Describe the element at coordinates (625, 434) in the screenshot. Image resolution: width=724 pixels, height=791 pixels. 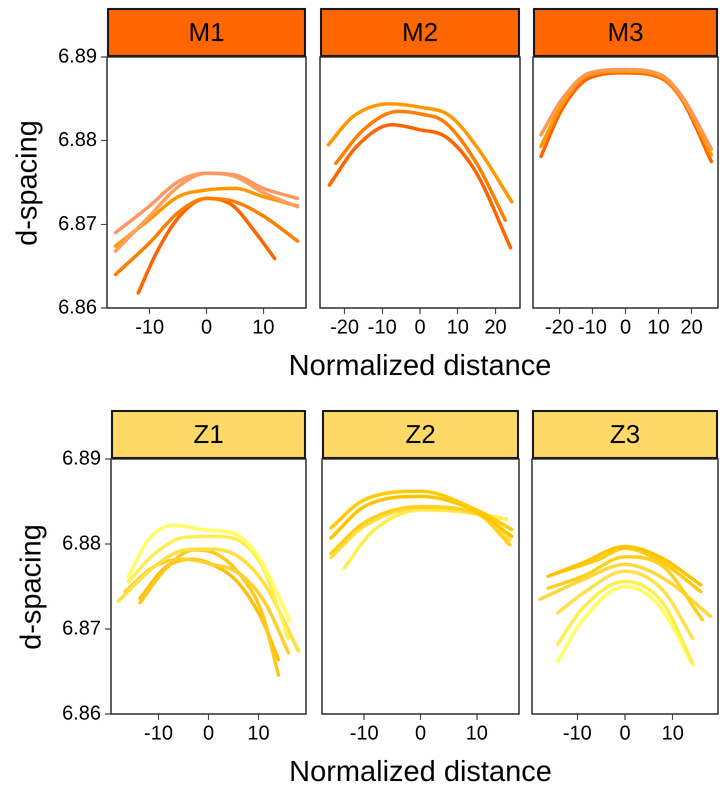
I see `chart-title: Z3` at that location.